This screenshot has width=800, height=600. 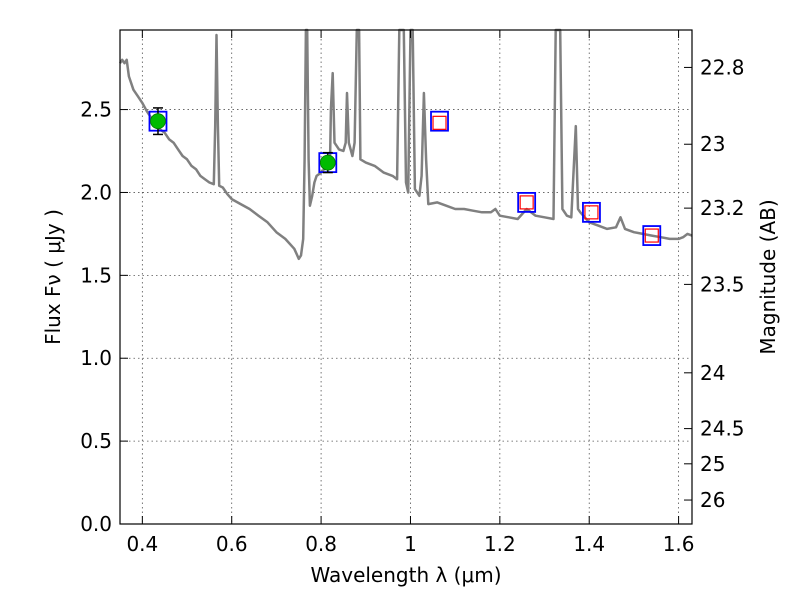 What do you see at coordinates (321, 544) in the screenshot?
I see `x-tick-label: 0.8` at bounding box center [321, 544].